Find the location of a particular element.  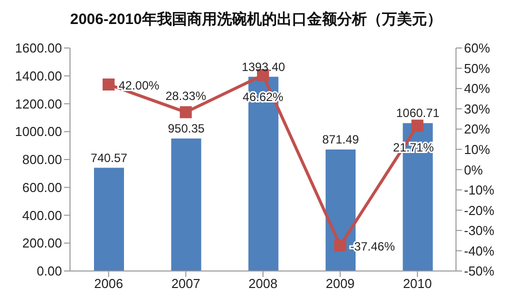

data-label: 28.33% is located at coordinates (185, 96).